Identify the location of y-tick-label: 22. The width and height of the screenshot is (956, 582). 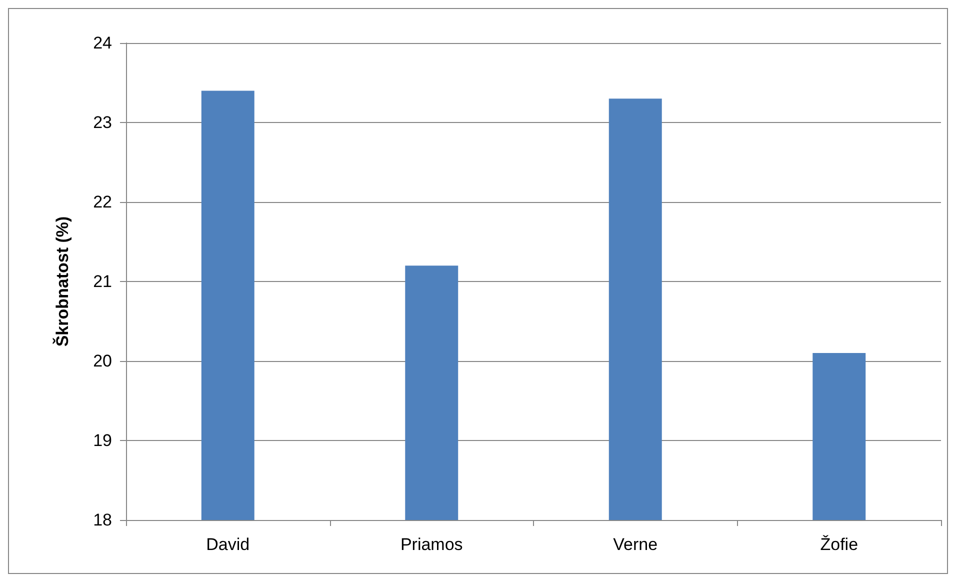
(102, 202).